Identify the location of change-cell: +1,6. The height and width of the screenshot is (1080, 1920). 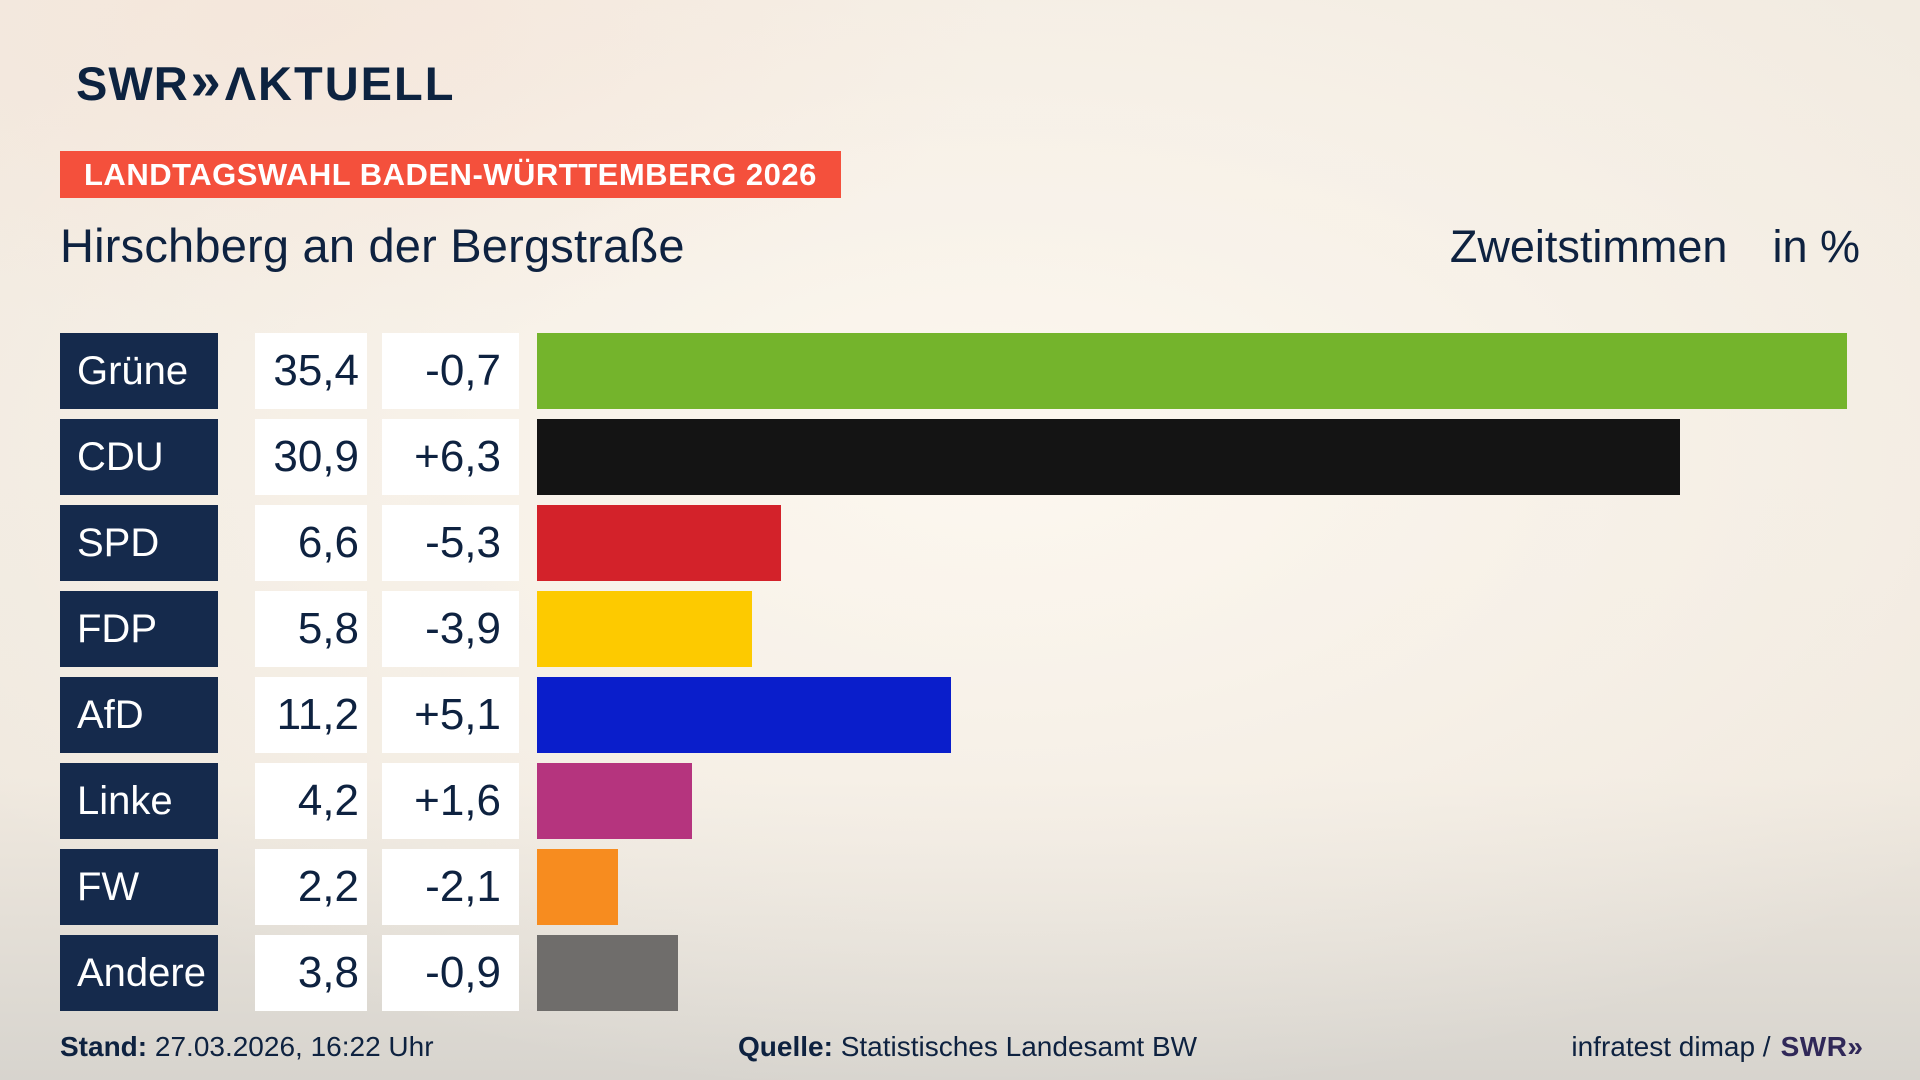
(450, 801).